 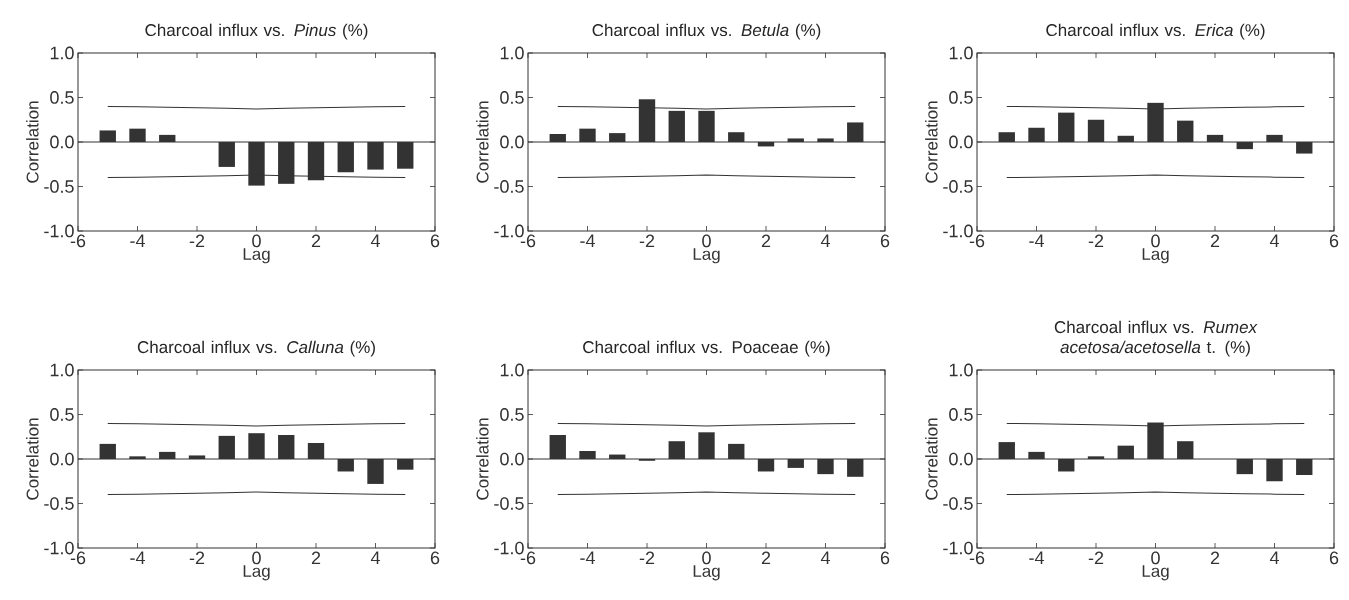 What do you see at coordinates (1156, 338) in the screenshot?
I see `chart-title: Charcoal influx vs. Rumex acetosa/acetosella t. (%)` at bounding box center [1156, 338].